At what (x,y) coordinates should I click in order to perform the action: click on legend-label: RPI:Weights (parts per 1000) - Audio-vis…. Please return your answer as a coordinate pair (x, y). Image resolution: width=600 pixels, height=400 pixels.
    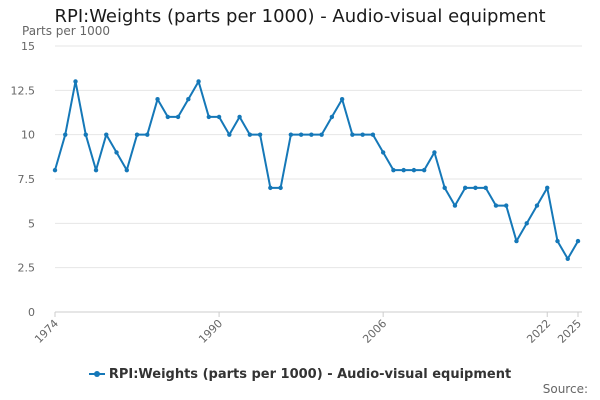
    Looking at the image, I should click on (310, 374).